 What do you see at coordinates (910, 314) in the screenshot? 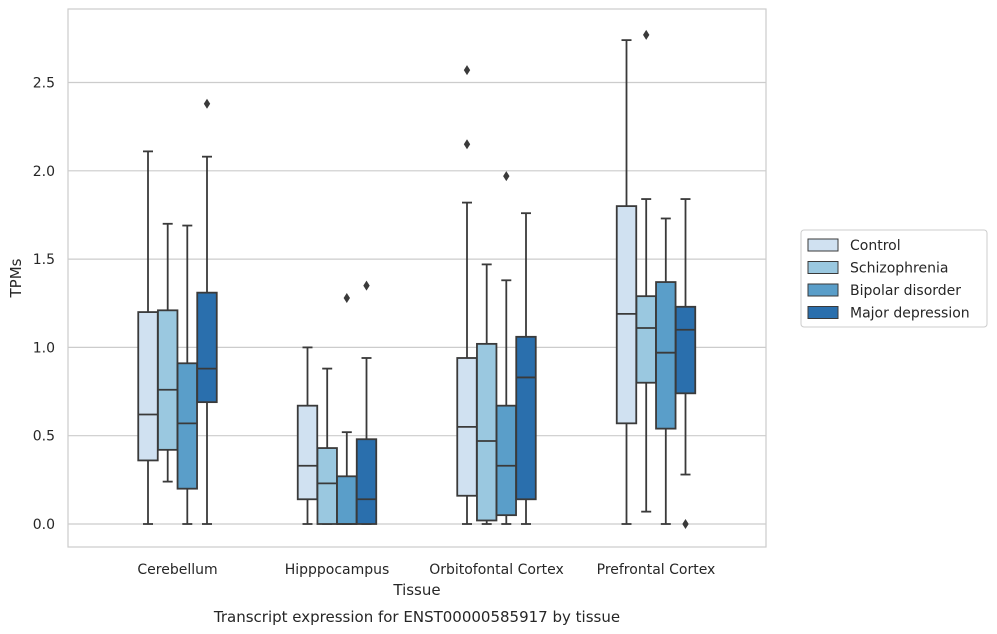
I see `legend-label: Major depression` at bounding box center [910, 314].